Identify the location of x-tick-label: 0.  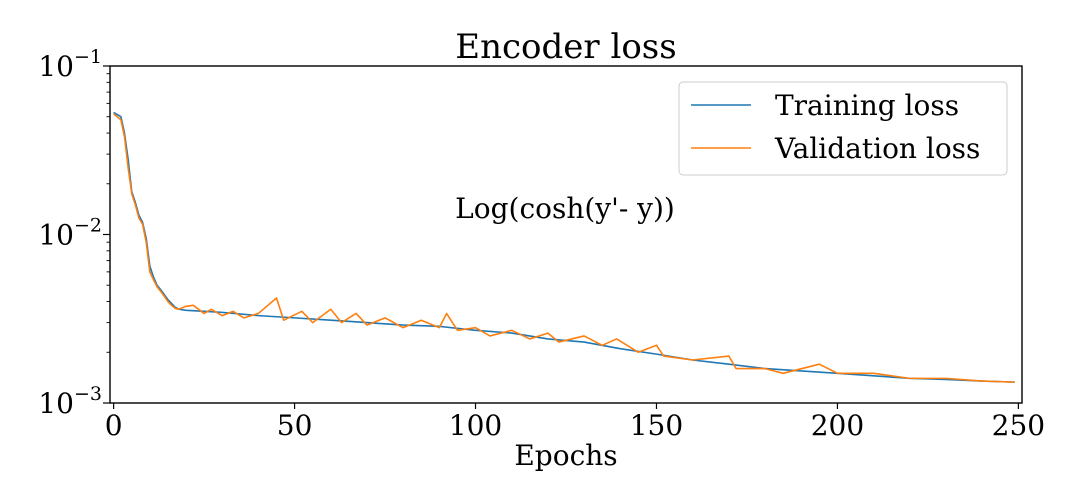
(114, 425).